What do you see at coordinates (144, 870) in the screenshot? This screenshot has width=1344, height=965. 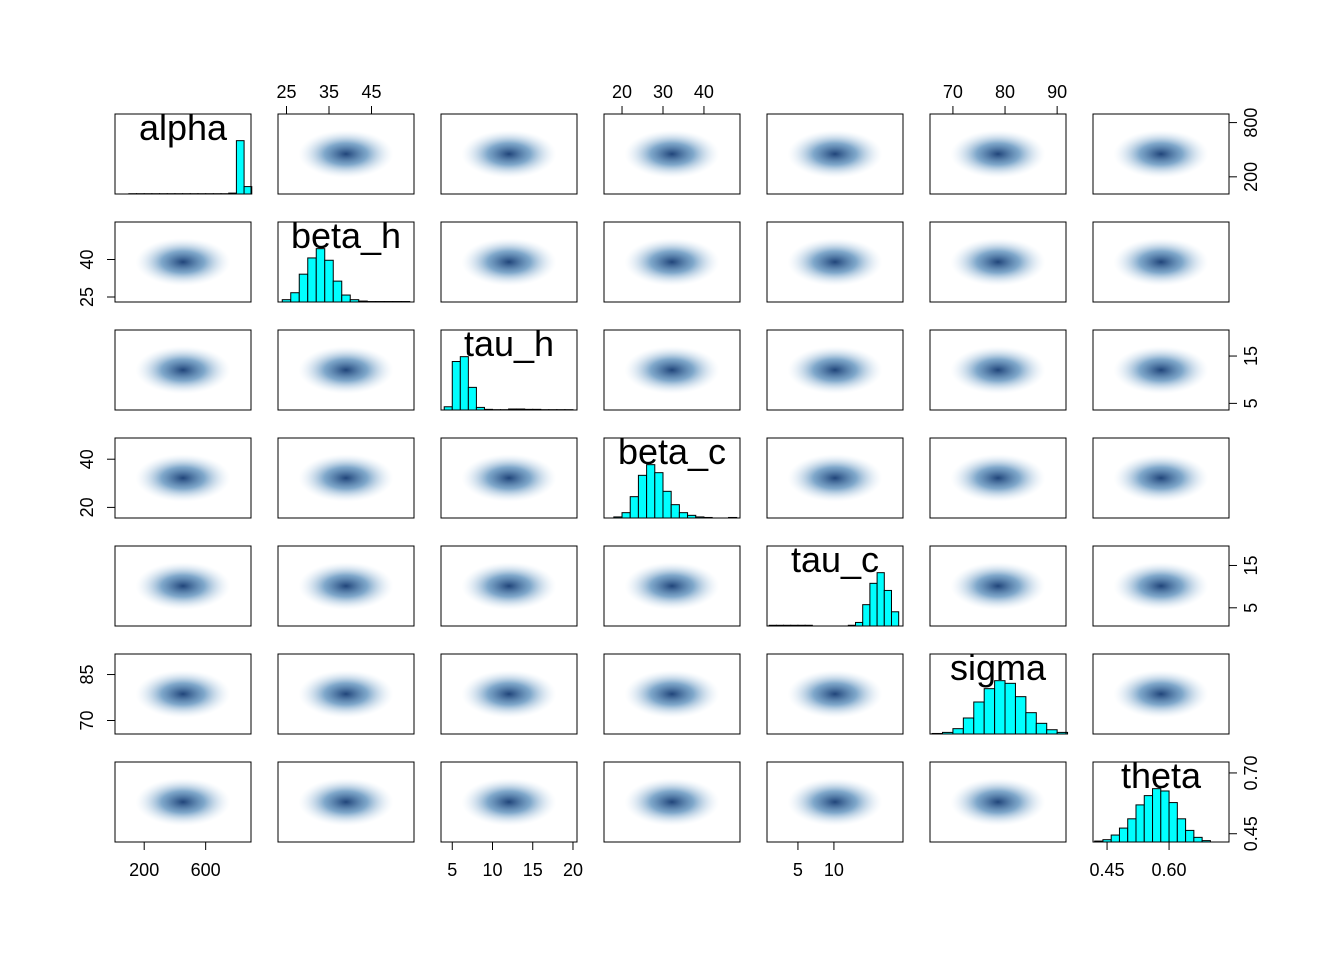 I see `x-tick-label: 200` at bounding box center [144, 870].